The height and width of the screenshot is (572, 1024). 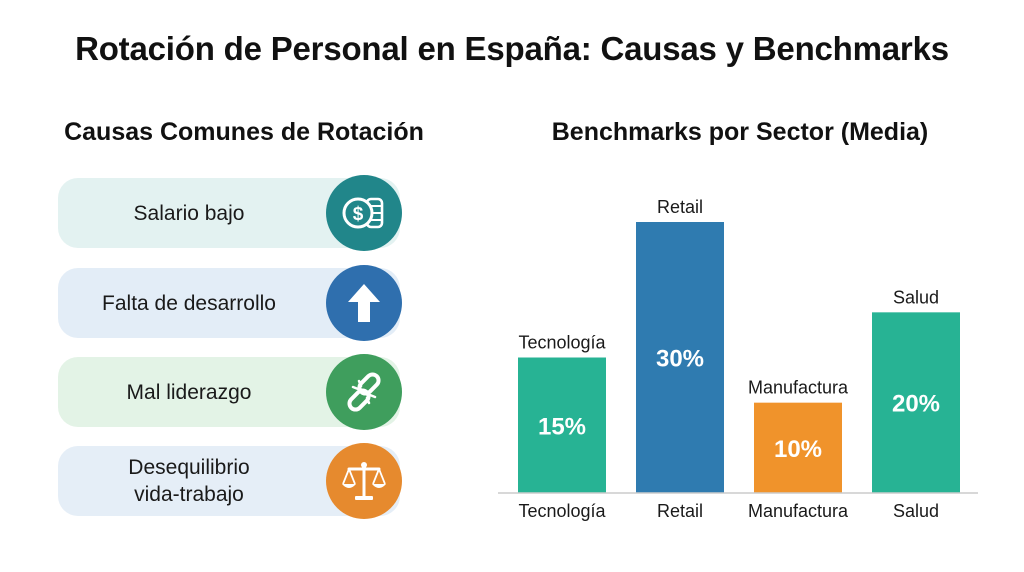 I want to click on cause-card-work-life: Desequilibrio vida-trabajo, so click(x=230, y=481).